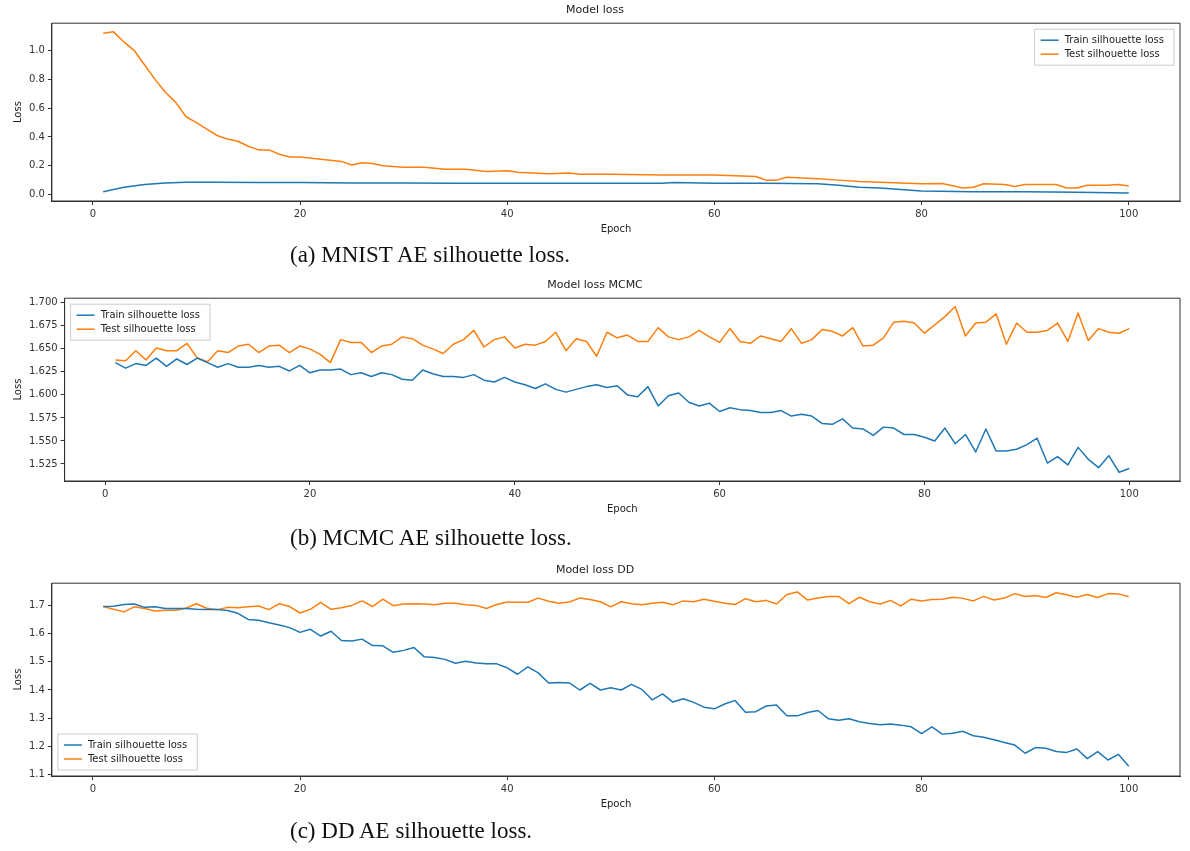 This screenshot has width=1190, height=851. I want to click on y-tick-label: 0.4, so click(37, 136).